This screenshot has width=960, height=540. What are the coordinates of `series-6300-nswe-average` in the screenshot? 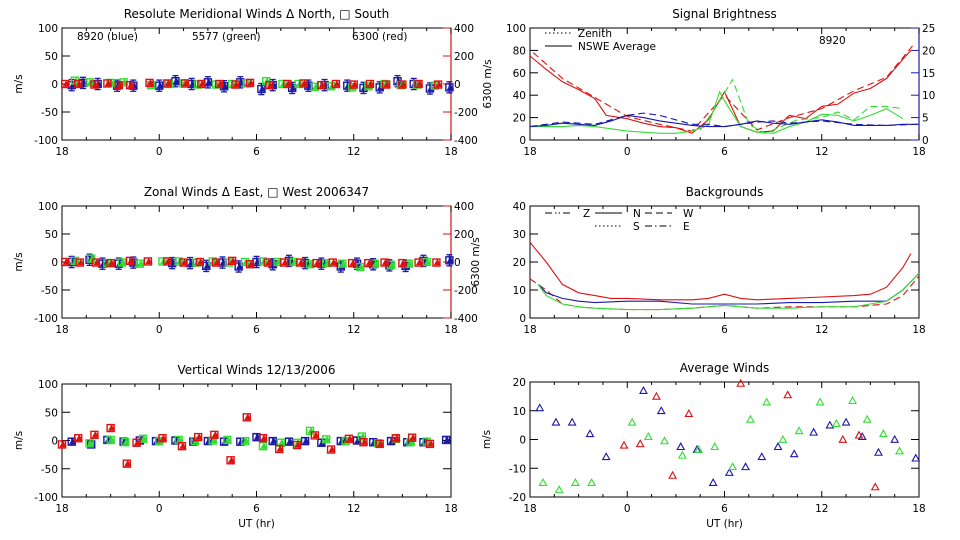 It's located at (720, 92).